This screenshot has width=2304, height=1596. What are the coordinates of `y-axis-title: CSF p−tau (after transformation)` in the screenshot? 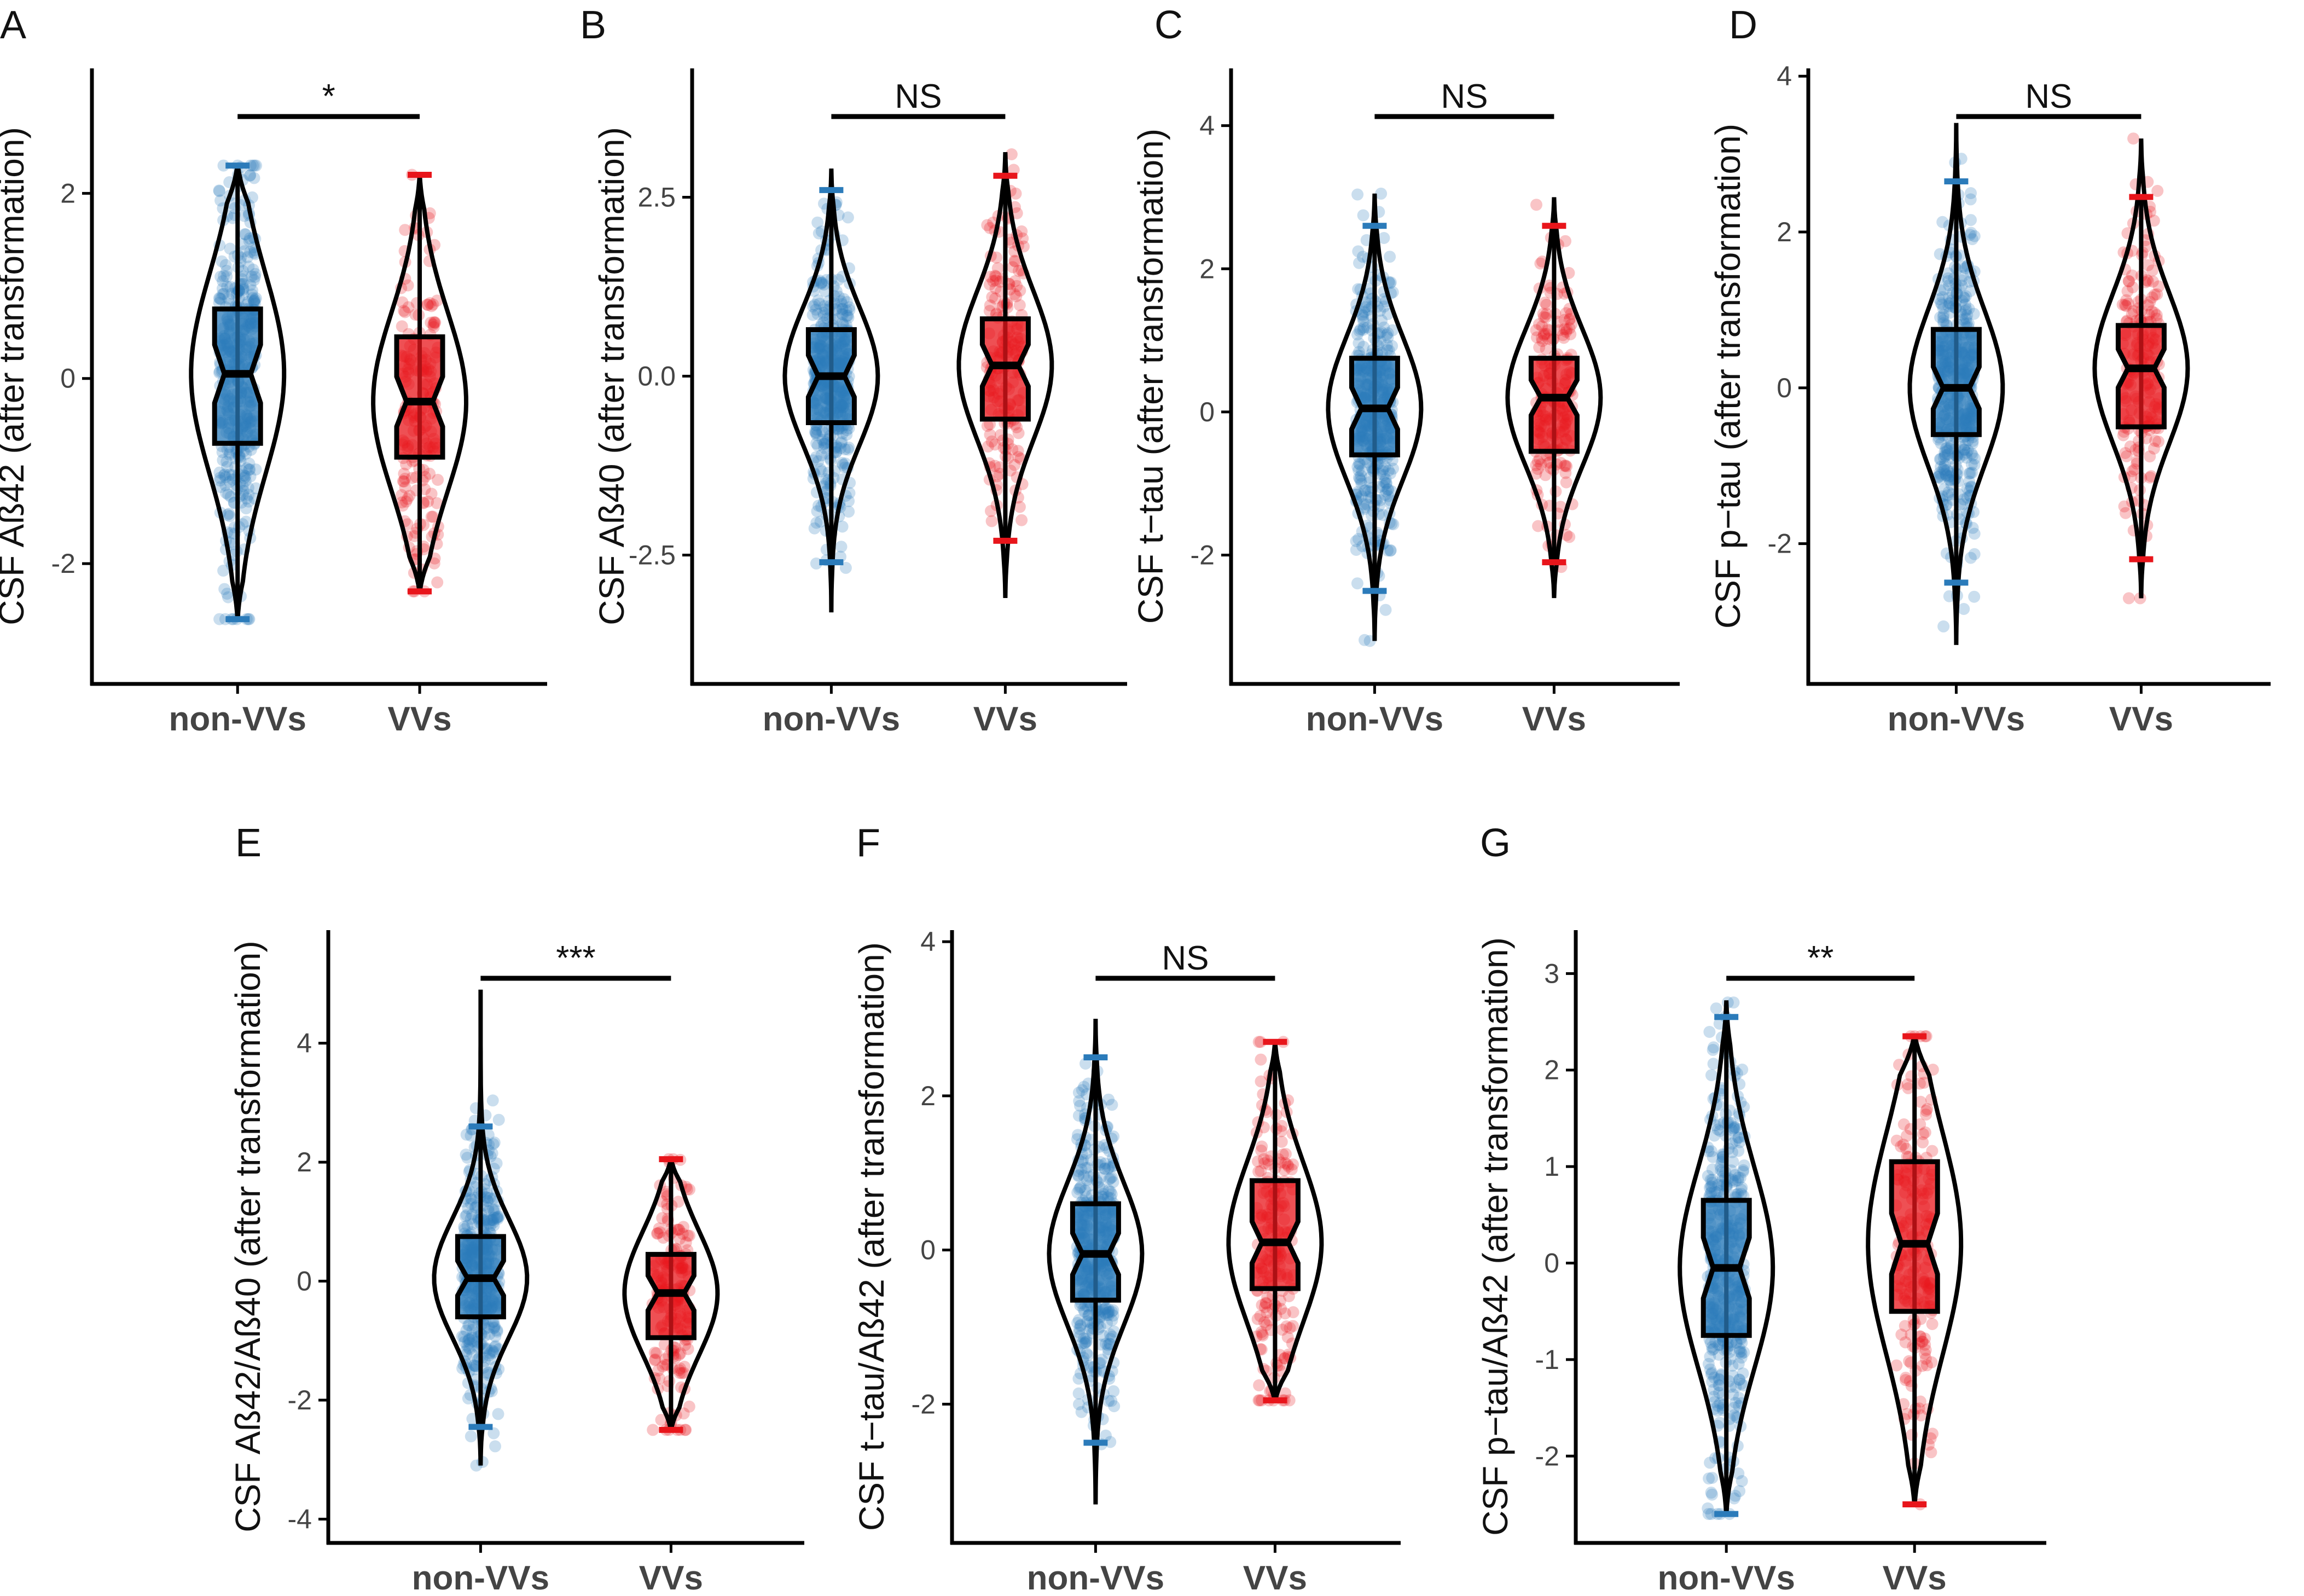 It's located at (1728, 376).